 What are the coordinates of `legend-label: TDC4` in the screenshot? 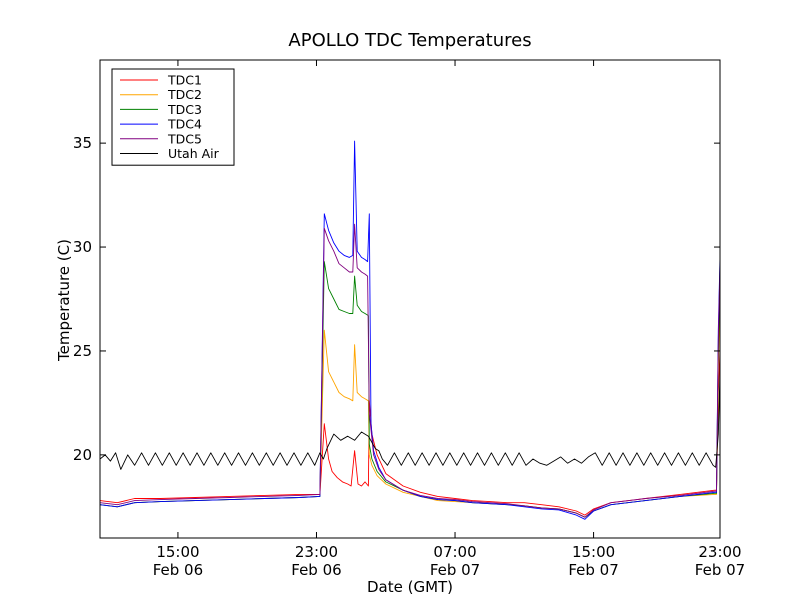 It's located at (184, 124).